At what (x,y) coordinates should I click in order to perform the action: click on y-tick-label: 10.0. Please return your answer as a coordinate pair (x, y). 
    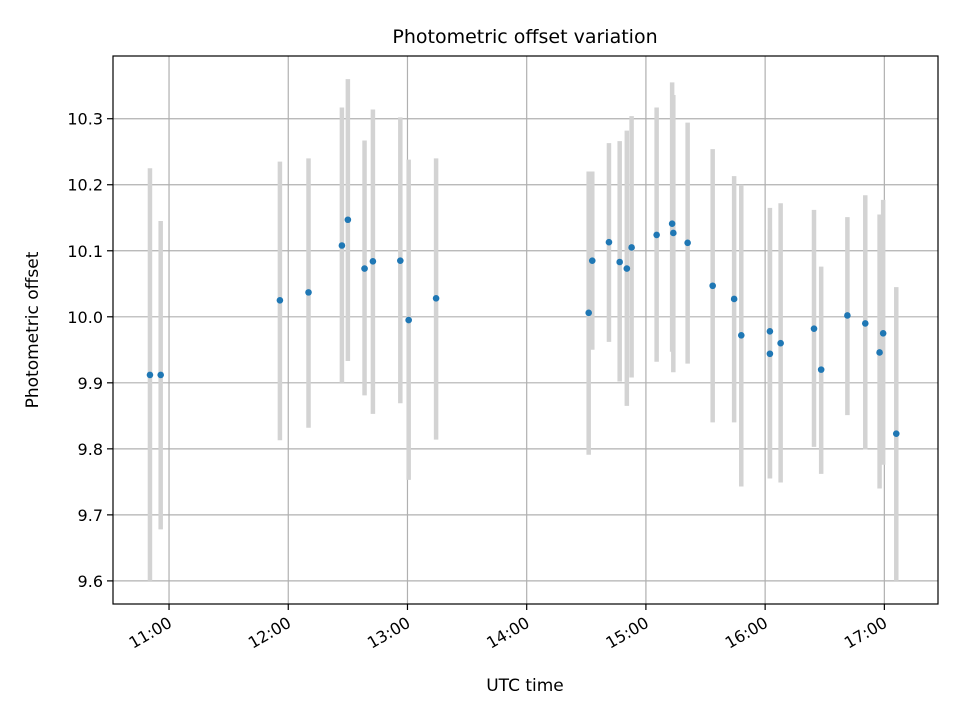
    Looking at the image, I should click on (85, 317).